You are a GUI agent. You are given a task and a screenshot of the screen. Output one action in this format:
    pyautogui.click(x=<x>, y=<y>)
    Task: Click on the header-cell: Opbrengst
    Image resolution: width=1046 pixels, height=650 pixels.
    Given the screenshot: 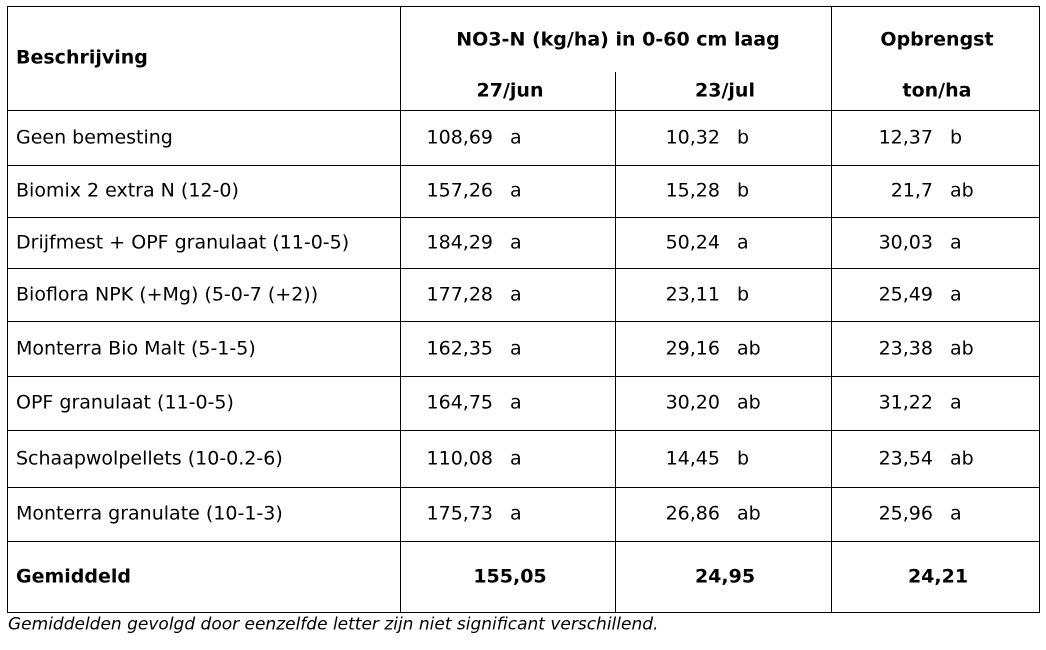 What is the action you would take?
    pyautogui.click(x=937, y=39)
    